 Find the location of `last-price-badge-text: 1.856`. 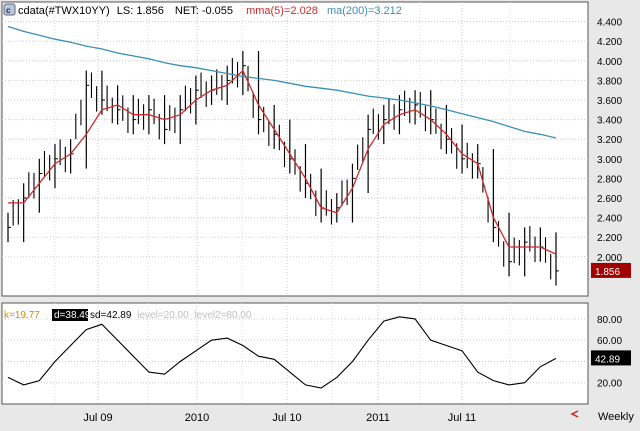

last-price-badge-text: 1.856 is located at coordinates (607, 272).